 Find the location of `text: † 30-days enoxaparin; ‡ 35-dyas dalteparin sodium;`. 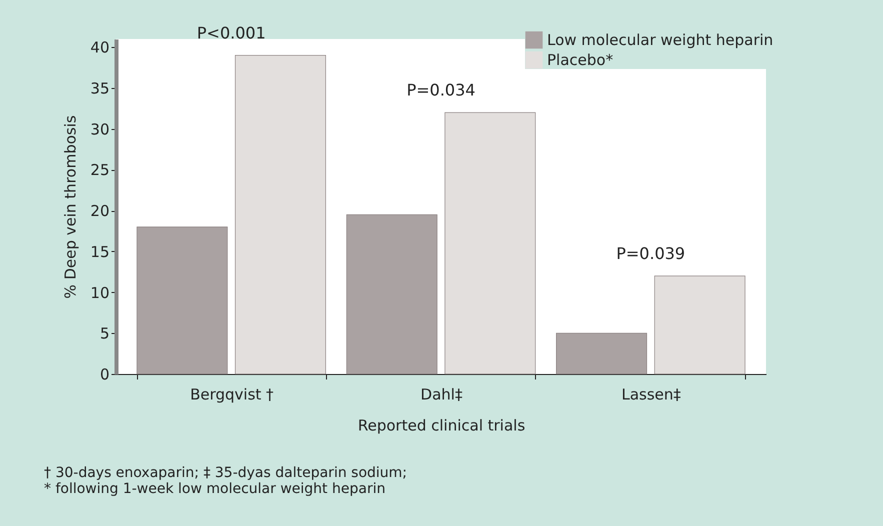

text: † 30-days enoxaparin; ‡ 35-dyas dalteparin sodium; is located at coordinates (226, 473).